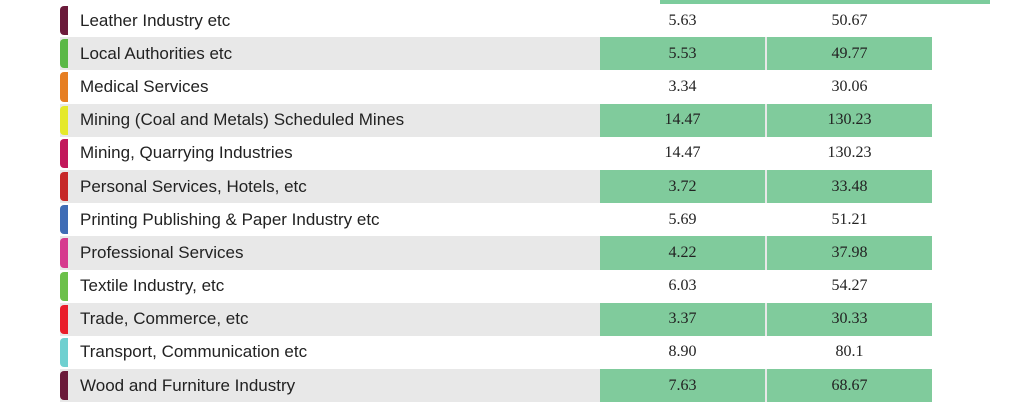 This screenshot has width=1024, height=406. I want to click on industry-name: Trade, Commerce, etc, so click(164, 319).